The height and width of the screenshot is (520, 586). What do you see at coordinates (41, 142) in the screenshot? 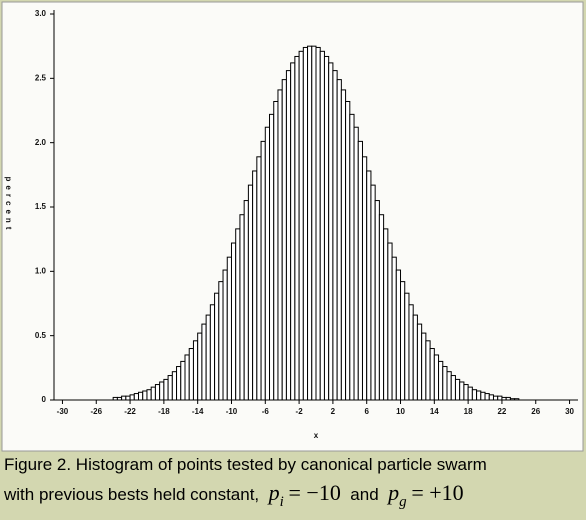
I see `y-tick-label: 2.0` at bounding box center [41, 142].